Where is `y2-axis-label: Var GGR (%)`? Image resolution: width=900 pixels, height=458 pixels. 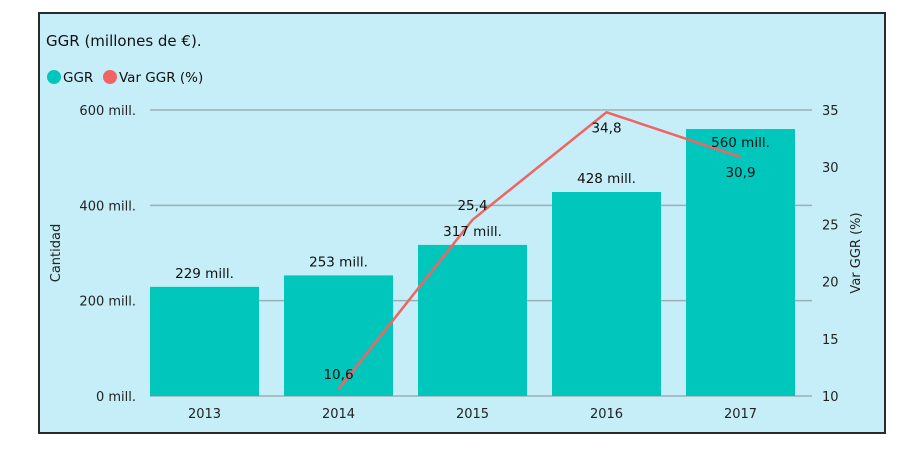
y2-axis-label: Var GGR (%) is located at coordinates (856, 252).